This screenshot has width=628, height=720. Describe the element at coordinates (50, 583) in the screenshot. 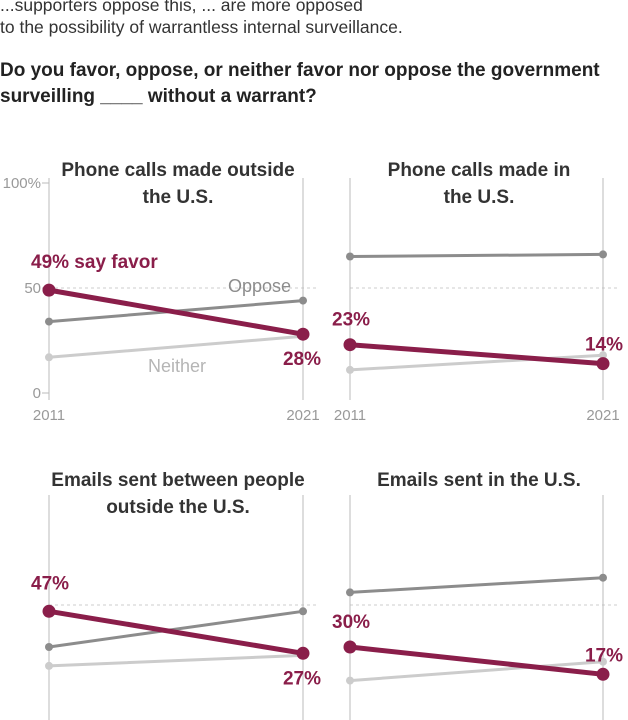

I see `favor-start-label: 47%` at that location.